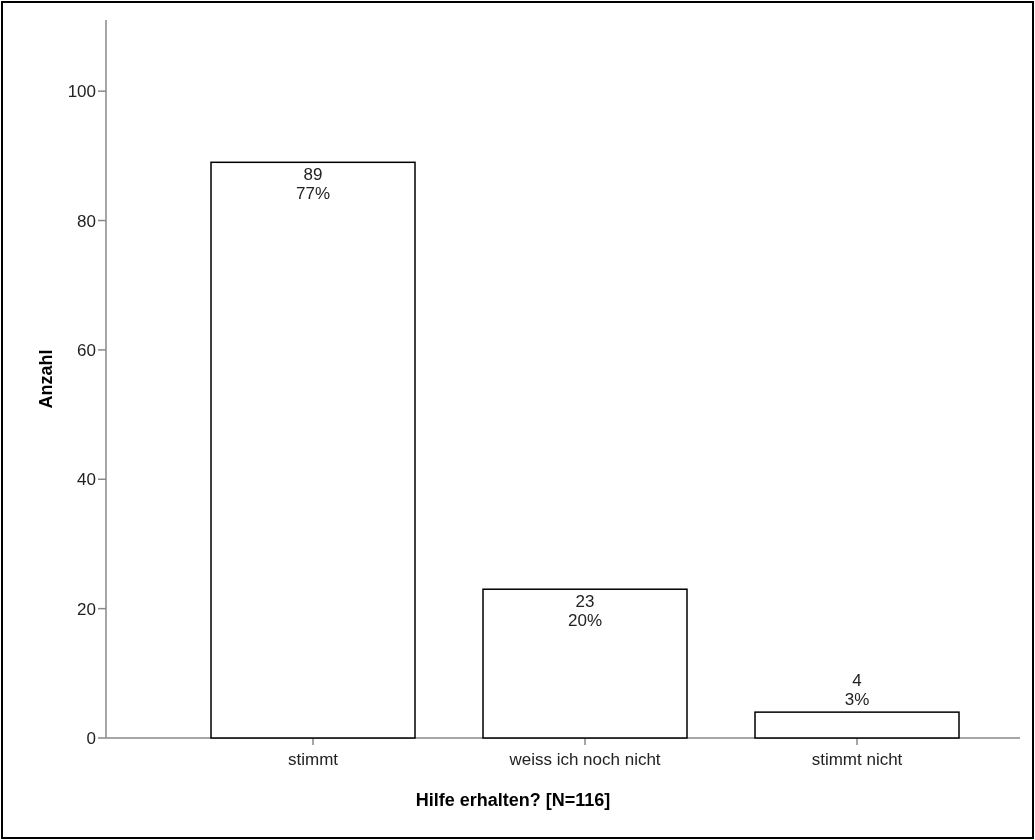 This screenshot has height=840, width=1035. What do you see at coordinates (313, 184) in the screenshot?
I see `data-label: 89 77%` at bounding box center [313, 184].